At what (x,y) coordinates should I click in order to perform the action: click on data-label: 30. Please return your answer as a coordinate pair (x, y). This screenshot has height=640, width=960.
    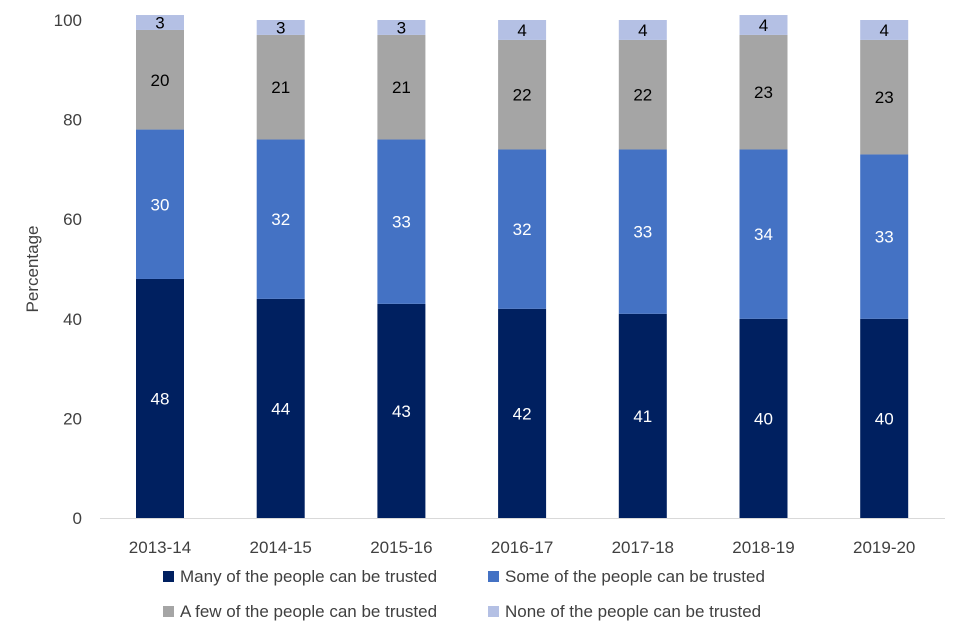
    Looking at the image, I should click on (160, 204).